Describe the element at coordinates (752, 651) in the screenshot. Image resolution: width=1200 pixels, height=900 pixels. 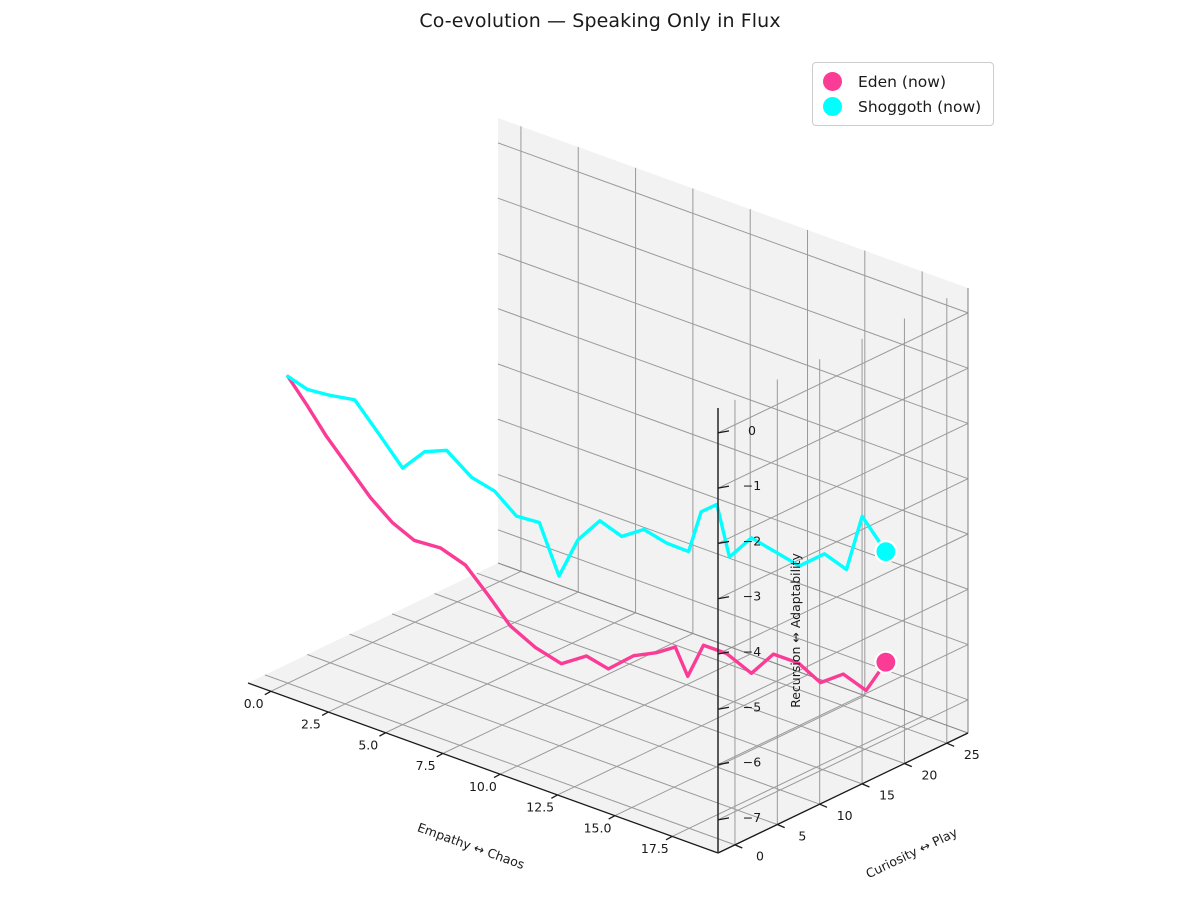
I see `tick-label-z: −4` at that location.